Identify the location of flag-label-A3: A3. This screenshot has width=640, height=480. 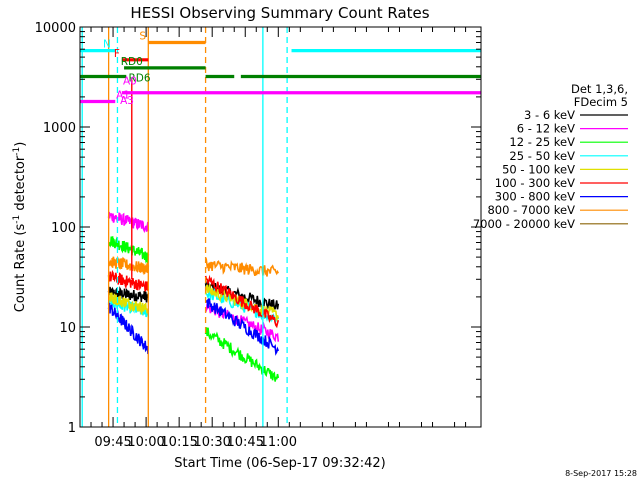
(127, 101).